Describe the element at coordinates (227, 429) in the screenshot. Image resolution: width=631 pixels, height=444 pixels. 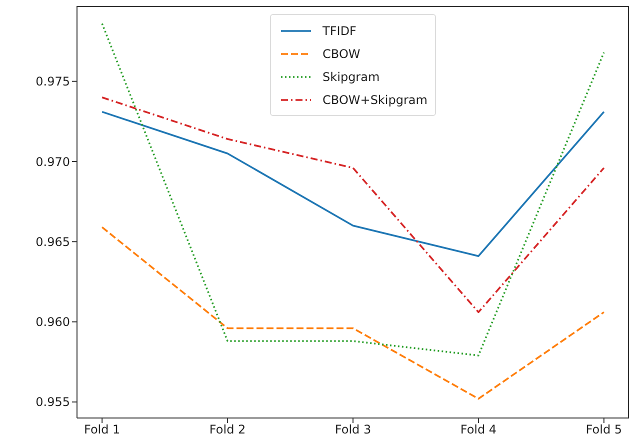
I see `x-tick-label: Fold 2` at that location.